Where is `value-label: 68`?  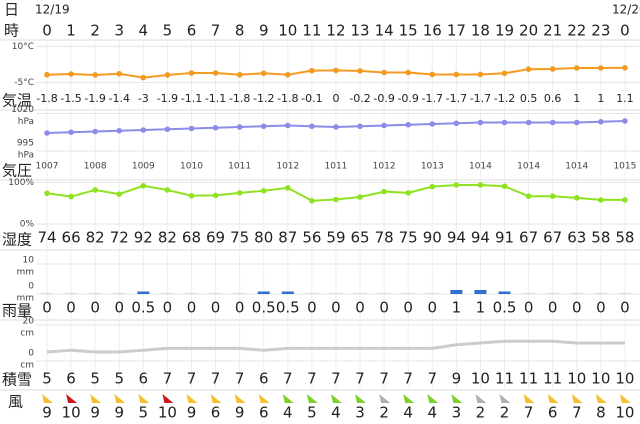 value-label: 68 is located at coordinates (191, 238).